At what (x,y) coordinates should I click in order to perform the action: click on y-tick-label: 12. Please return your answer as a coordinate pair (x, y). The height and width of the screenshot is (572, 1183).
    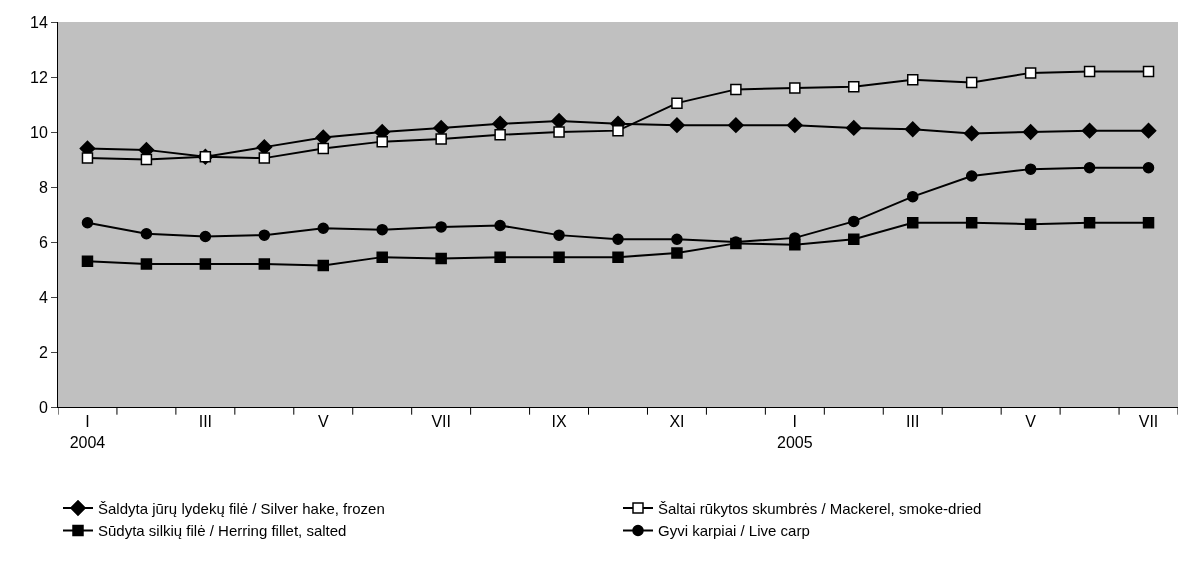
    Looking at the image, I should click on (39, 77).